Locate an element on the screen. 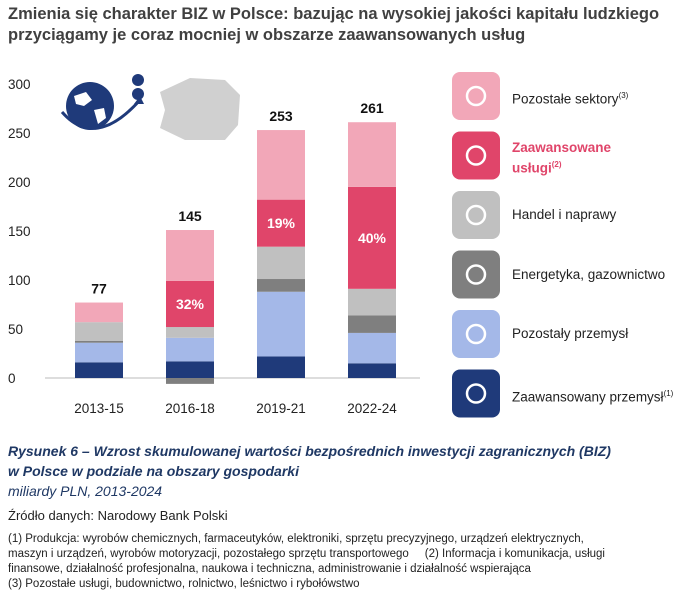  legend-label: Pozostałe sektory is located at coordinates (565, 99).